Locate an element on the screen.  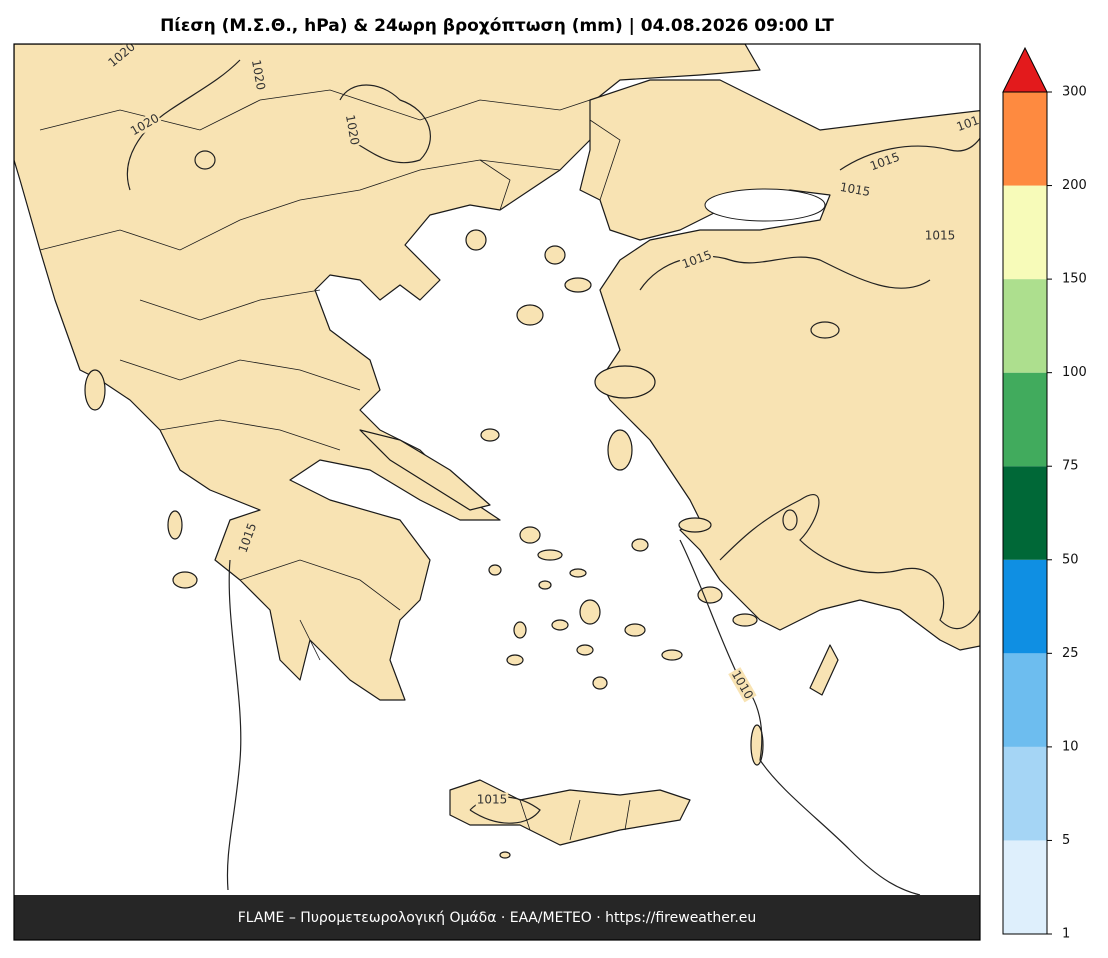
colorbar-tick-label: 10 is located at coordinates (1070, 746).